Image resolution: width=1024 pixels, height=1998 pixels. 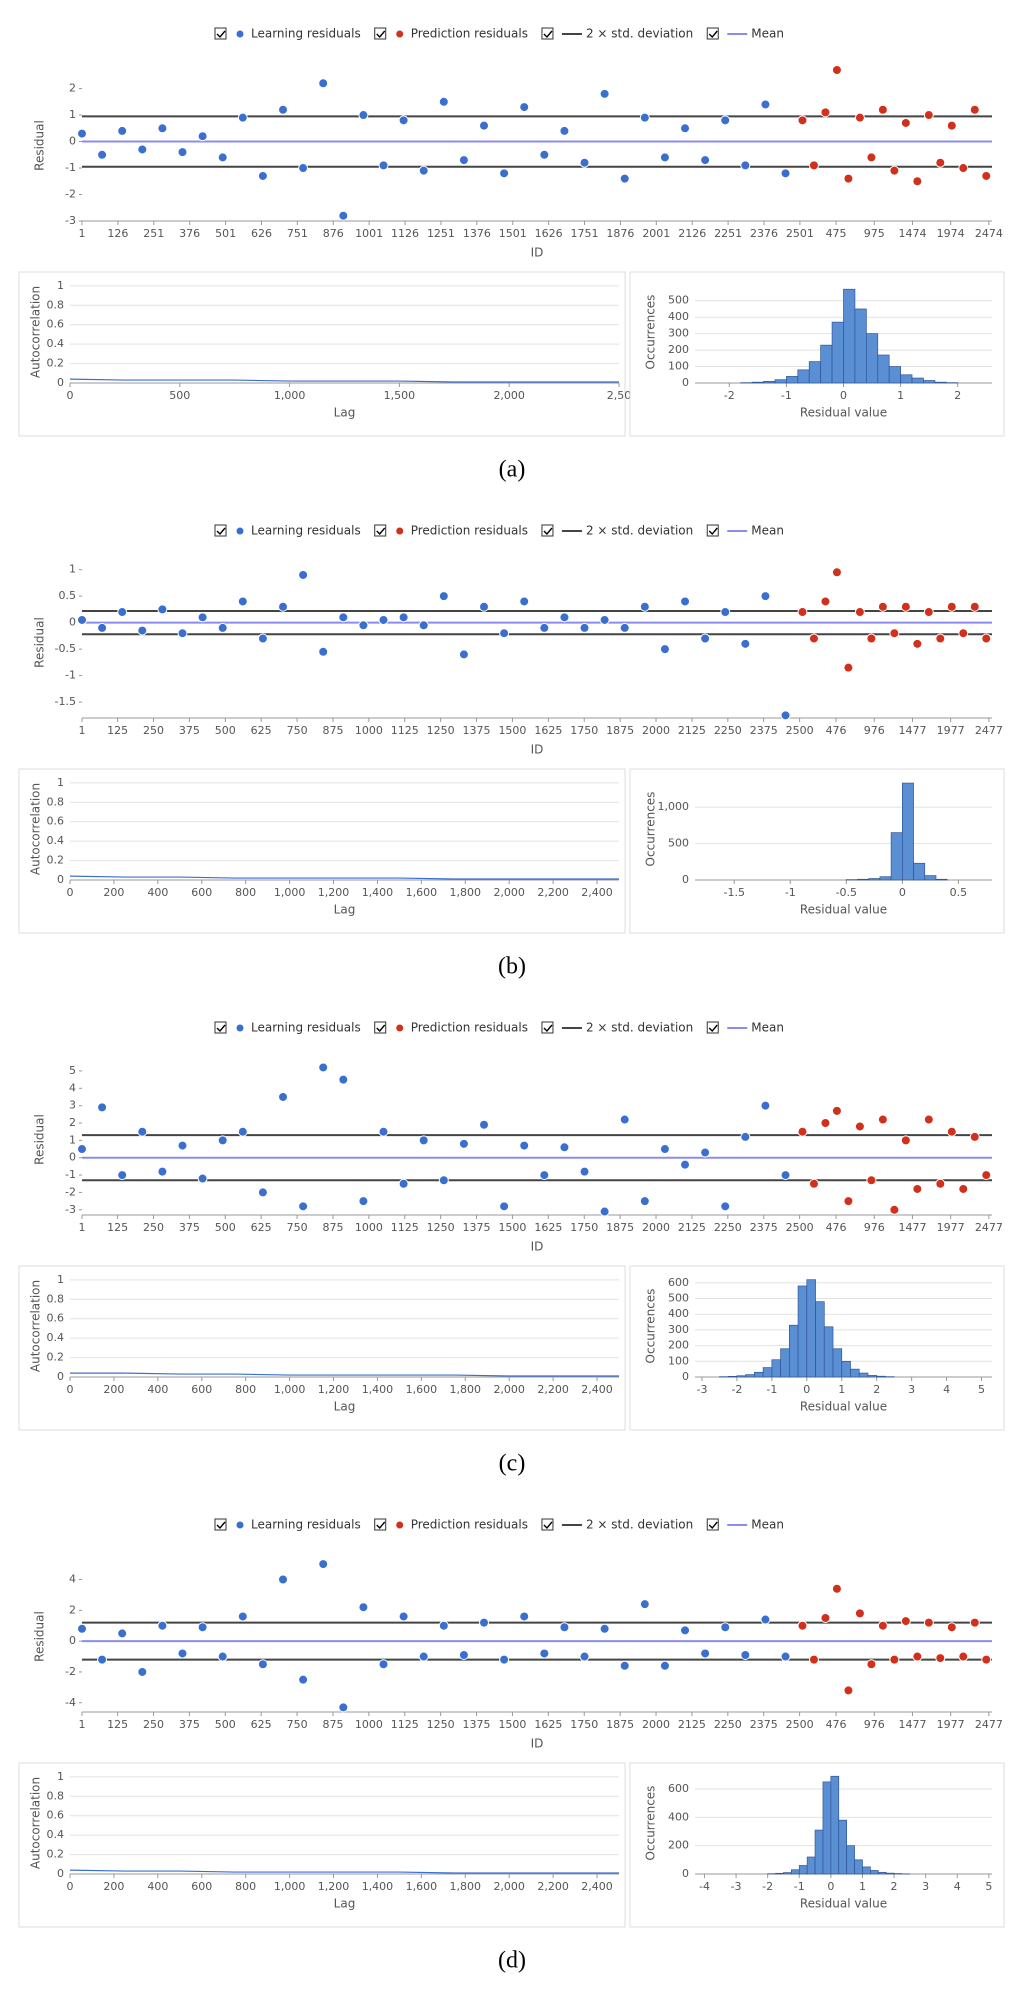 What do you see at coordinates (733, 892) in the screenshot?
I see `x-tick-label: -1.5` at bounding box center [733, 892].